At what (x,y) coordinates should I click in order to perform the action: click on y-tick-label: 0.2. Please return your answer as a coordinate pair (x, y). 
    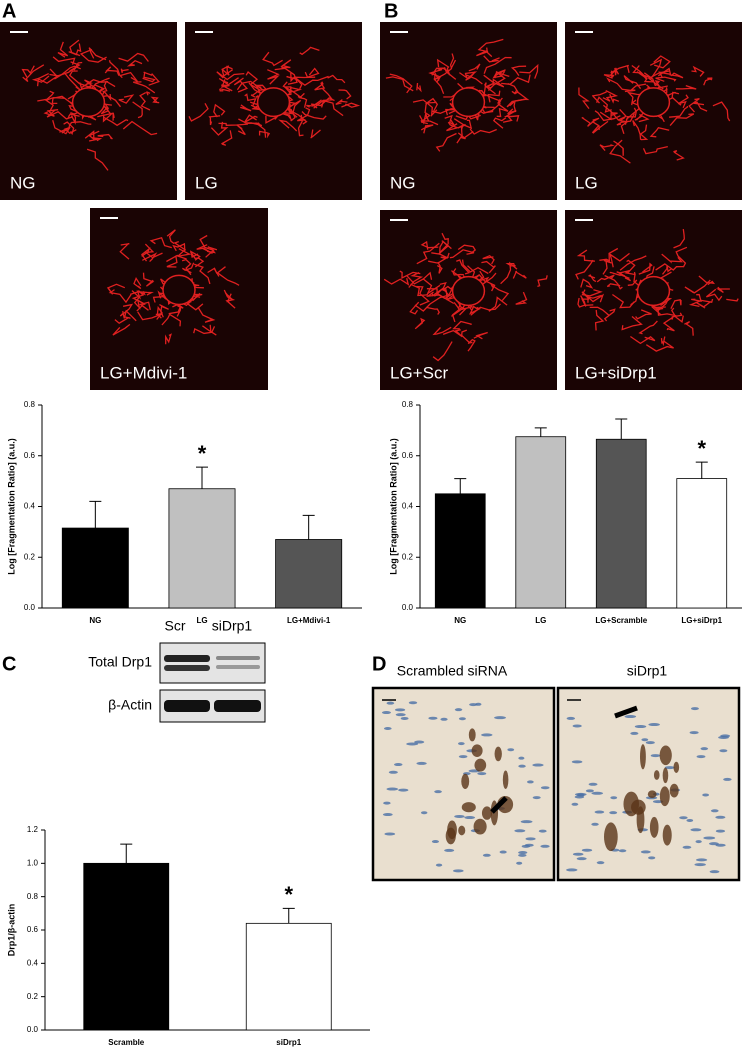
    Looking at the image, I should click on (30, 556).